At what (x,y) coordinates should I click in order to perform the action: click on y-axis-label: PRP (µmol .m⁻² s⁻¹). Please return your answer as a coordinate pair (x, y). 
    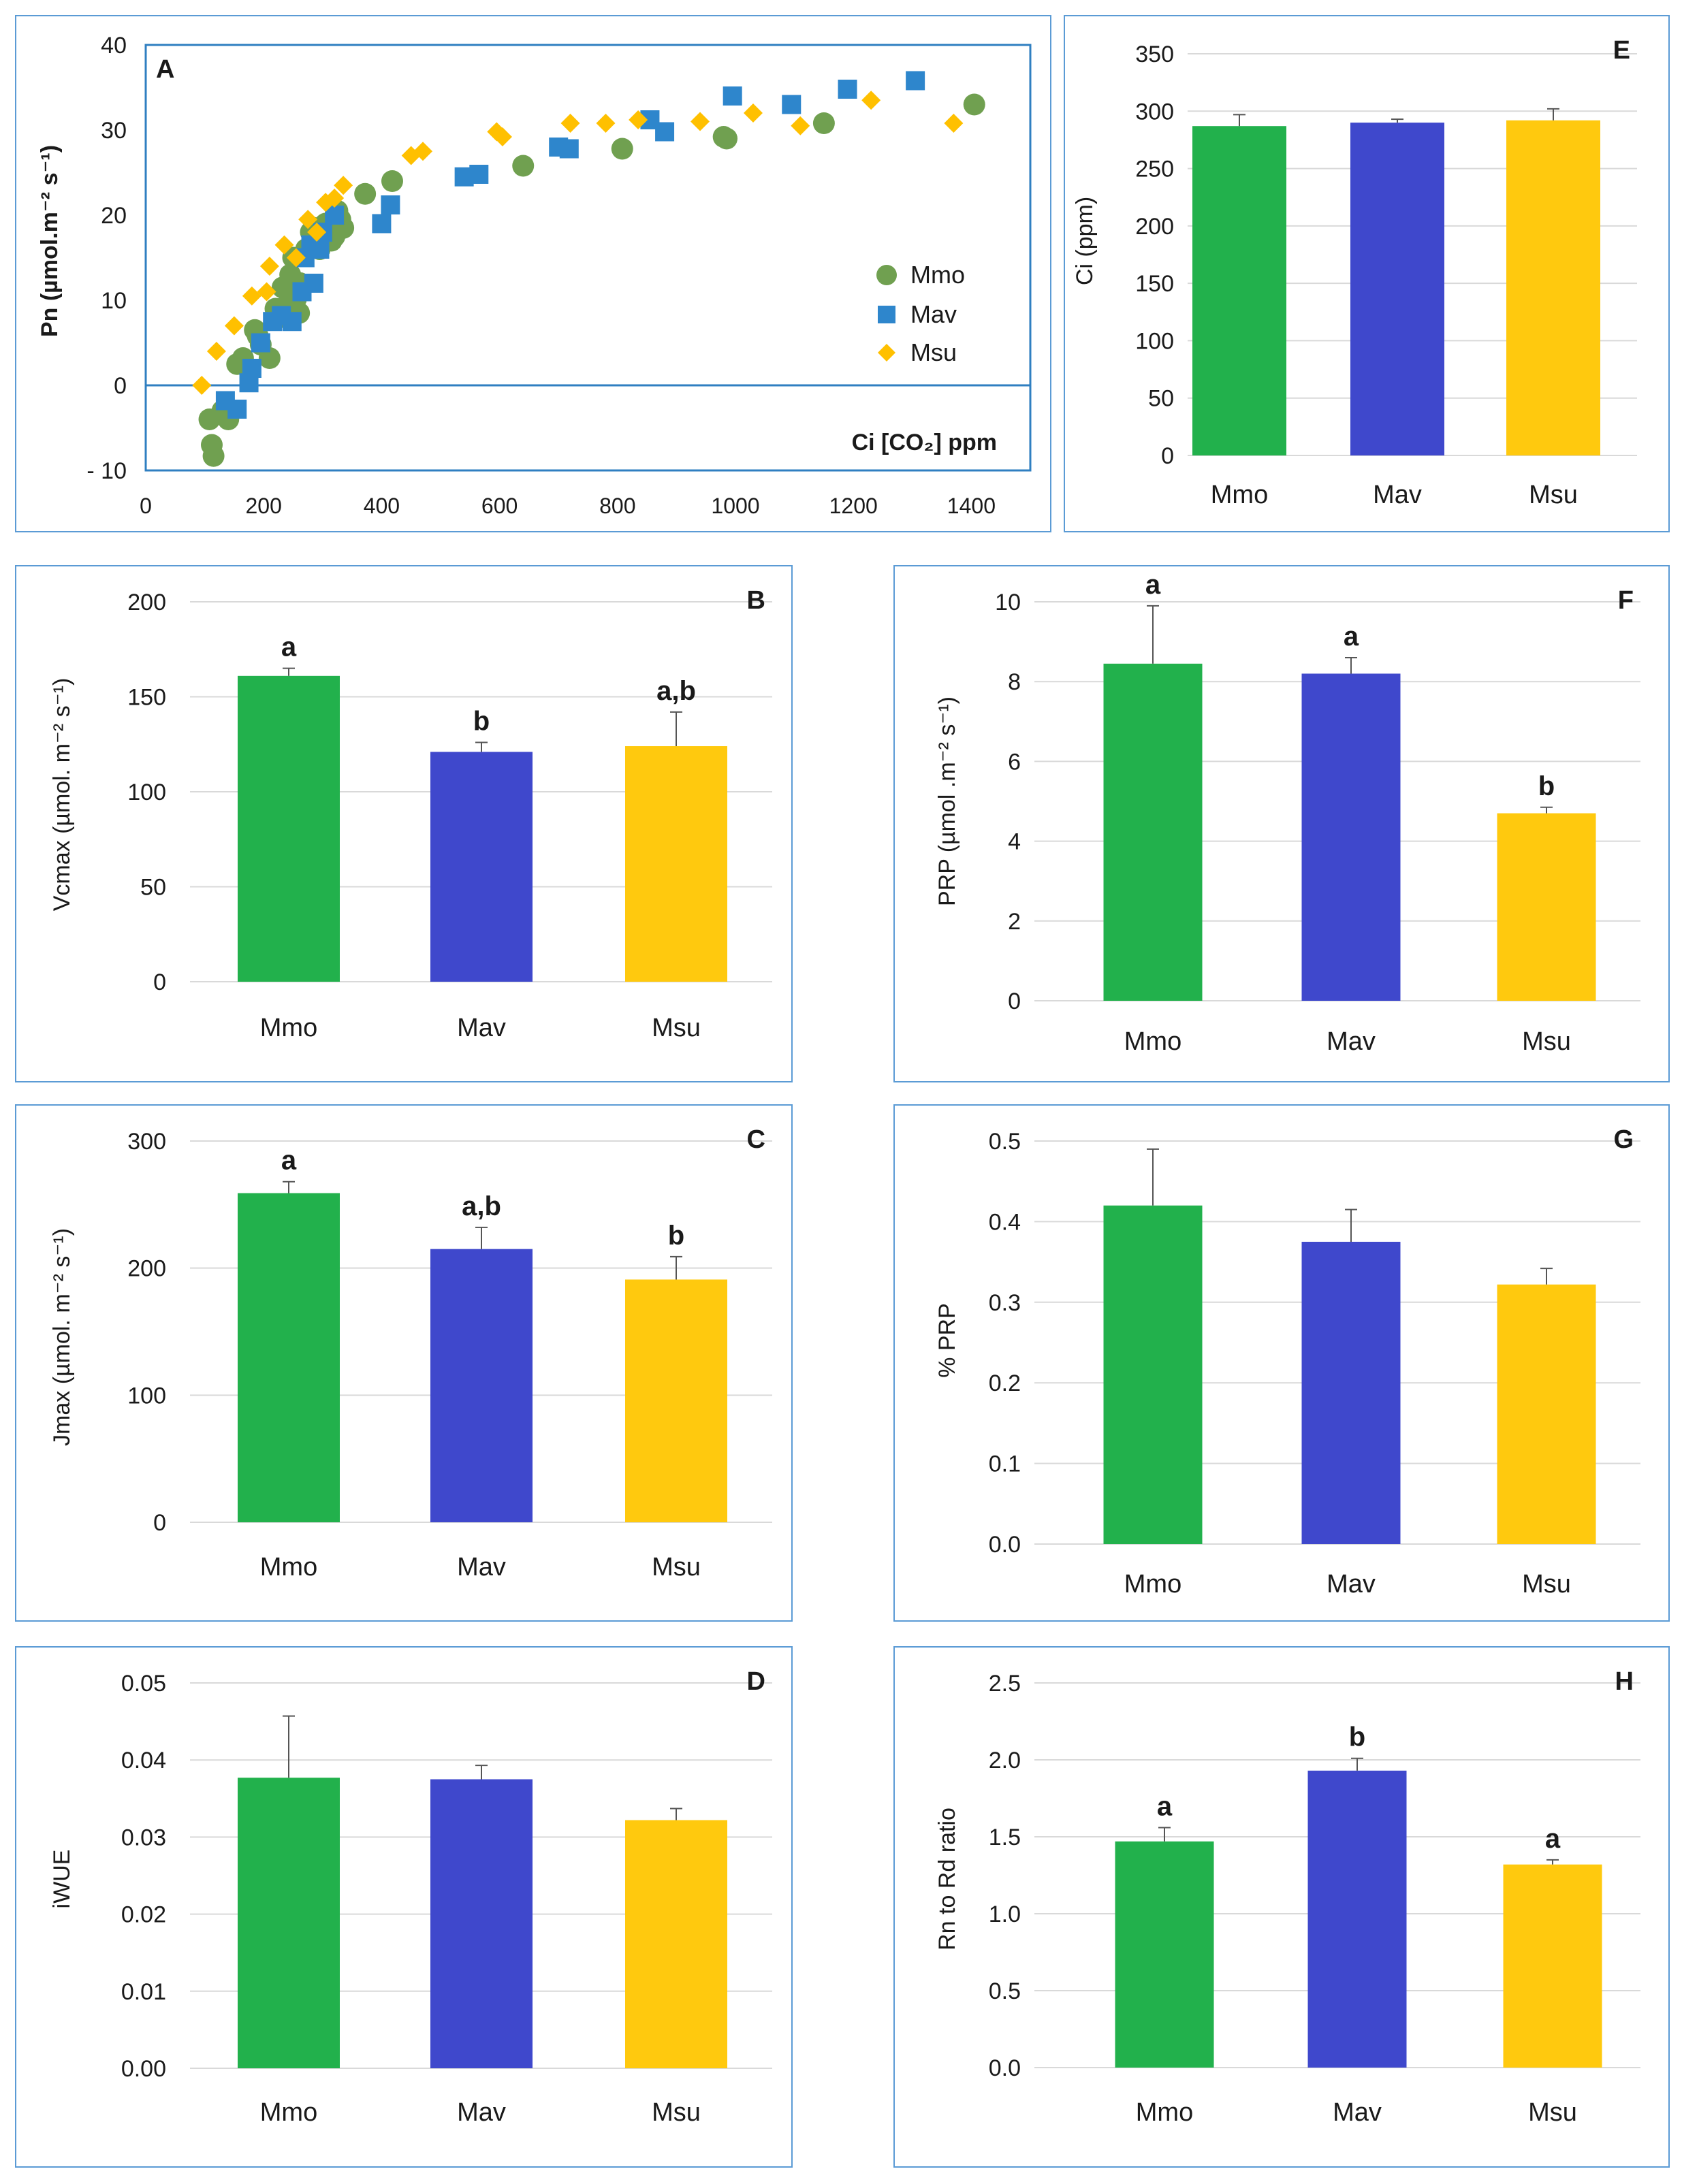
    Looking at the image, I should click on (947, 801).